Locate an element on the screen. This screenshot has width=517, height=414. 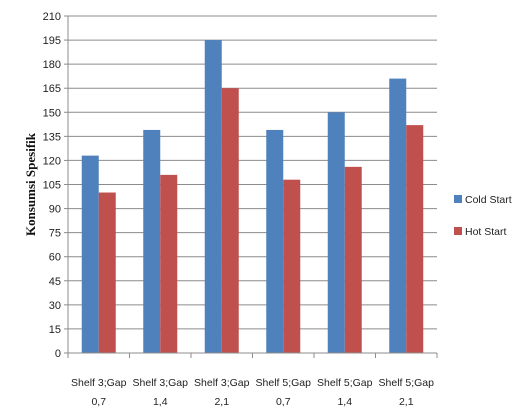
y-axis-label: Konsumsi Spesifik is located at coordinates (30, 184).